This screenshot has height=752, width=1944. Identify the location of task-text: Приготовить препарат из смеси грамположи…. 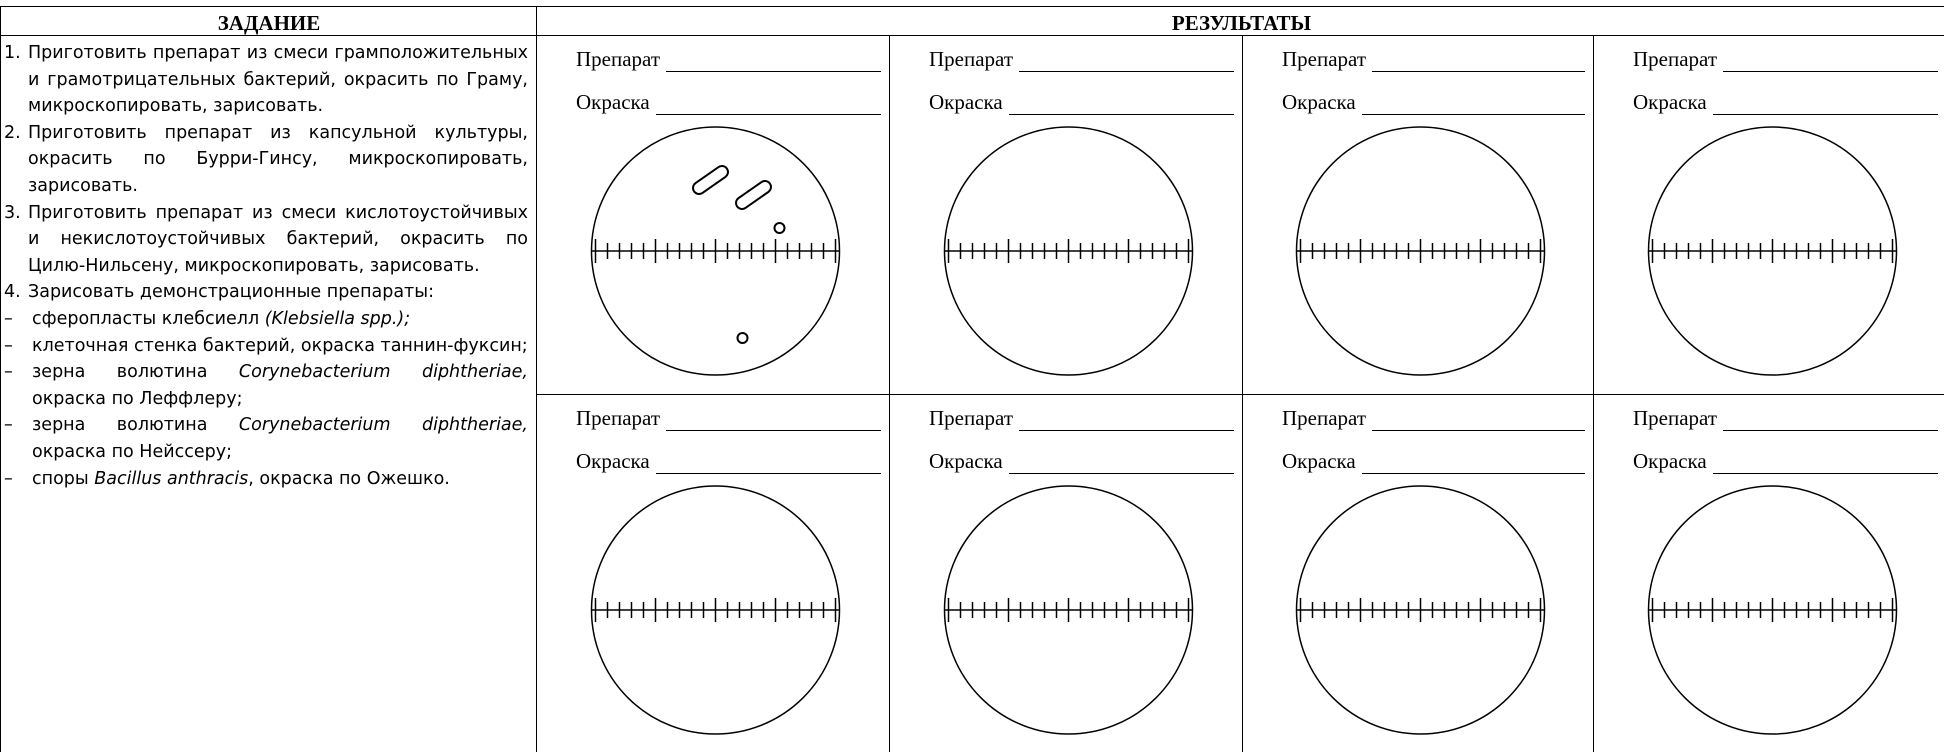
(278, 80).